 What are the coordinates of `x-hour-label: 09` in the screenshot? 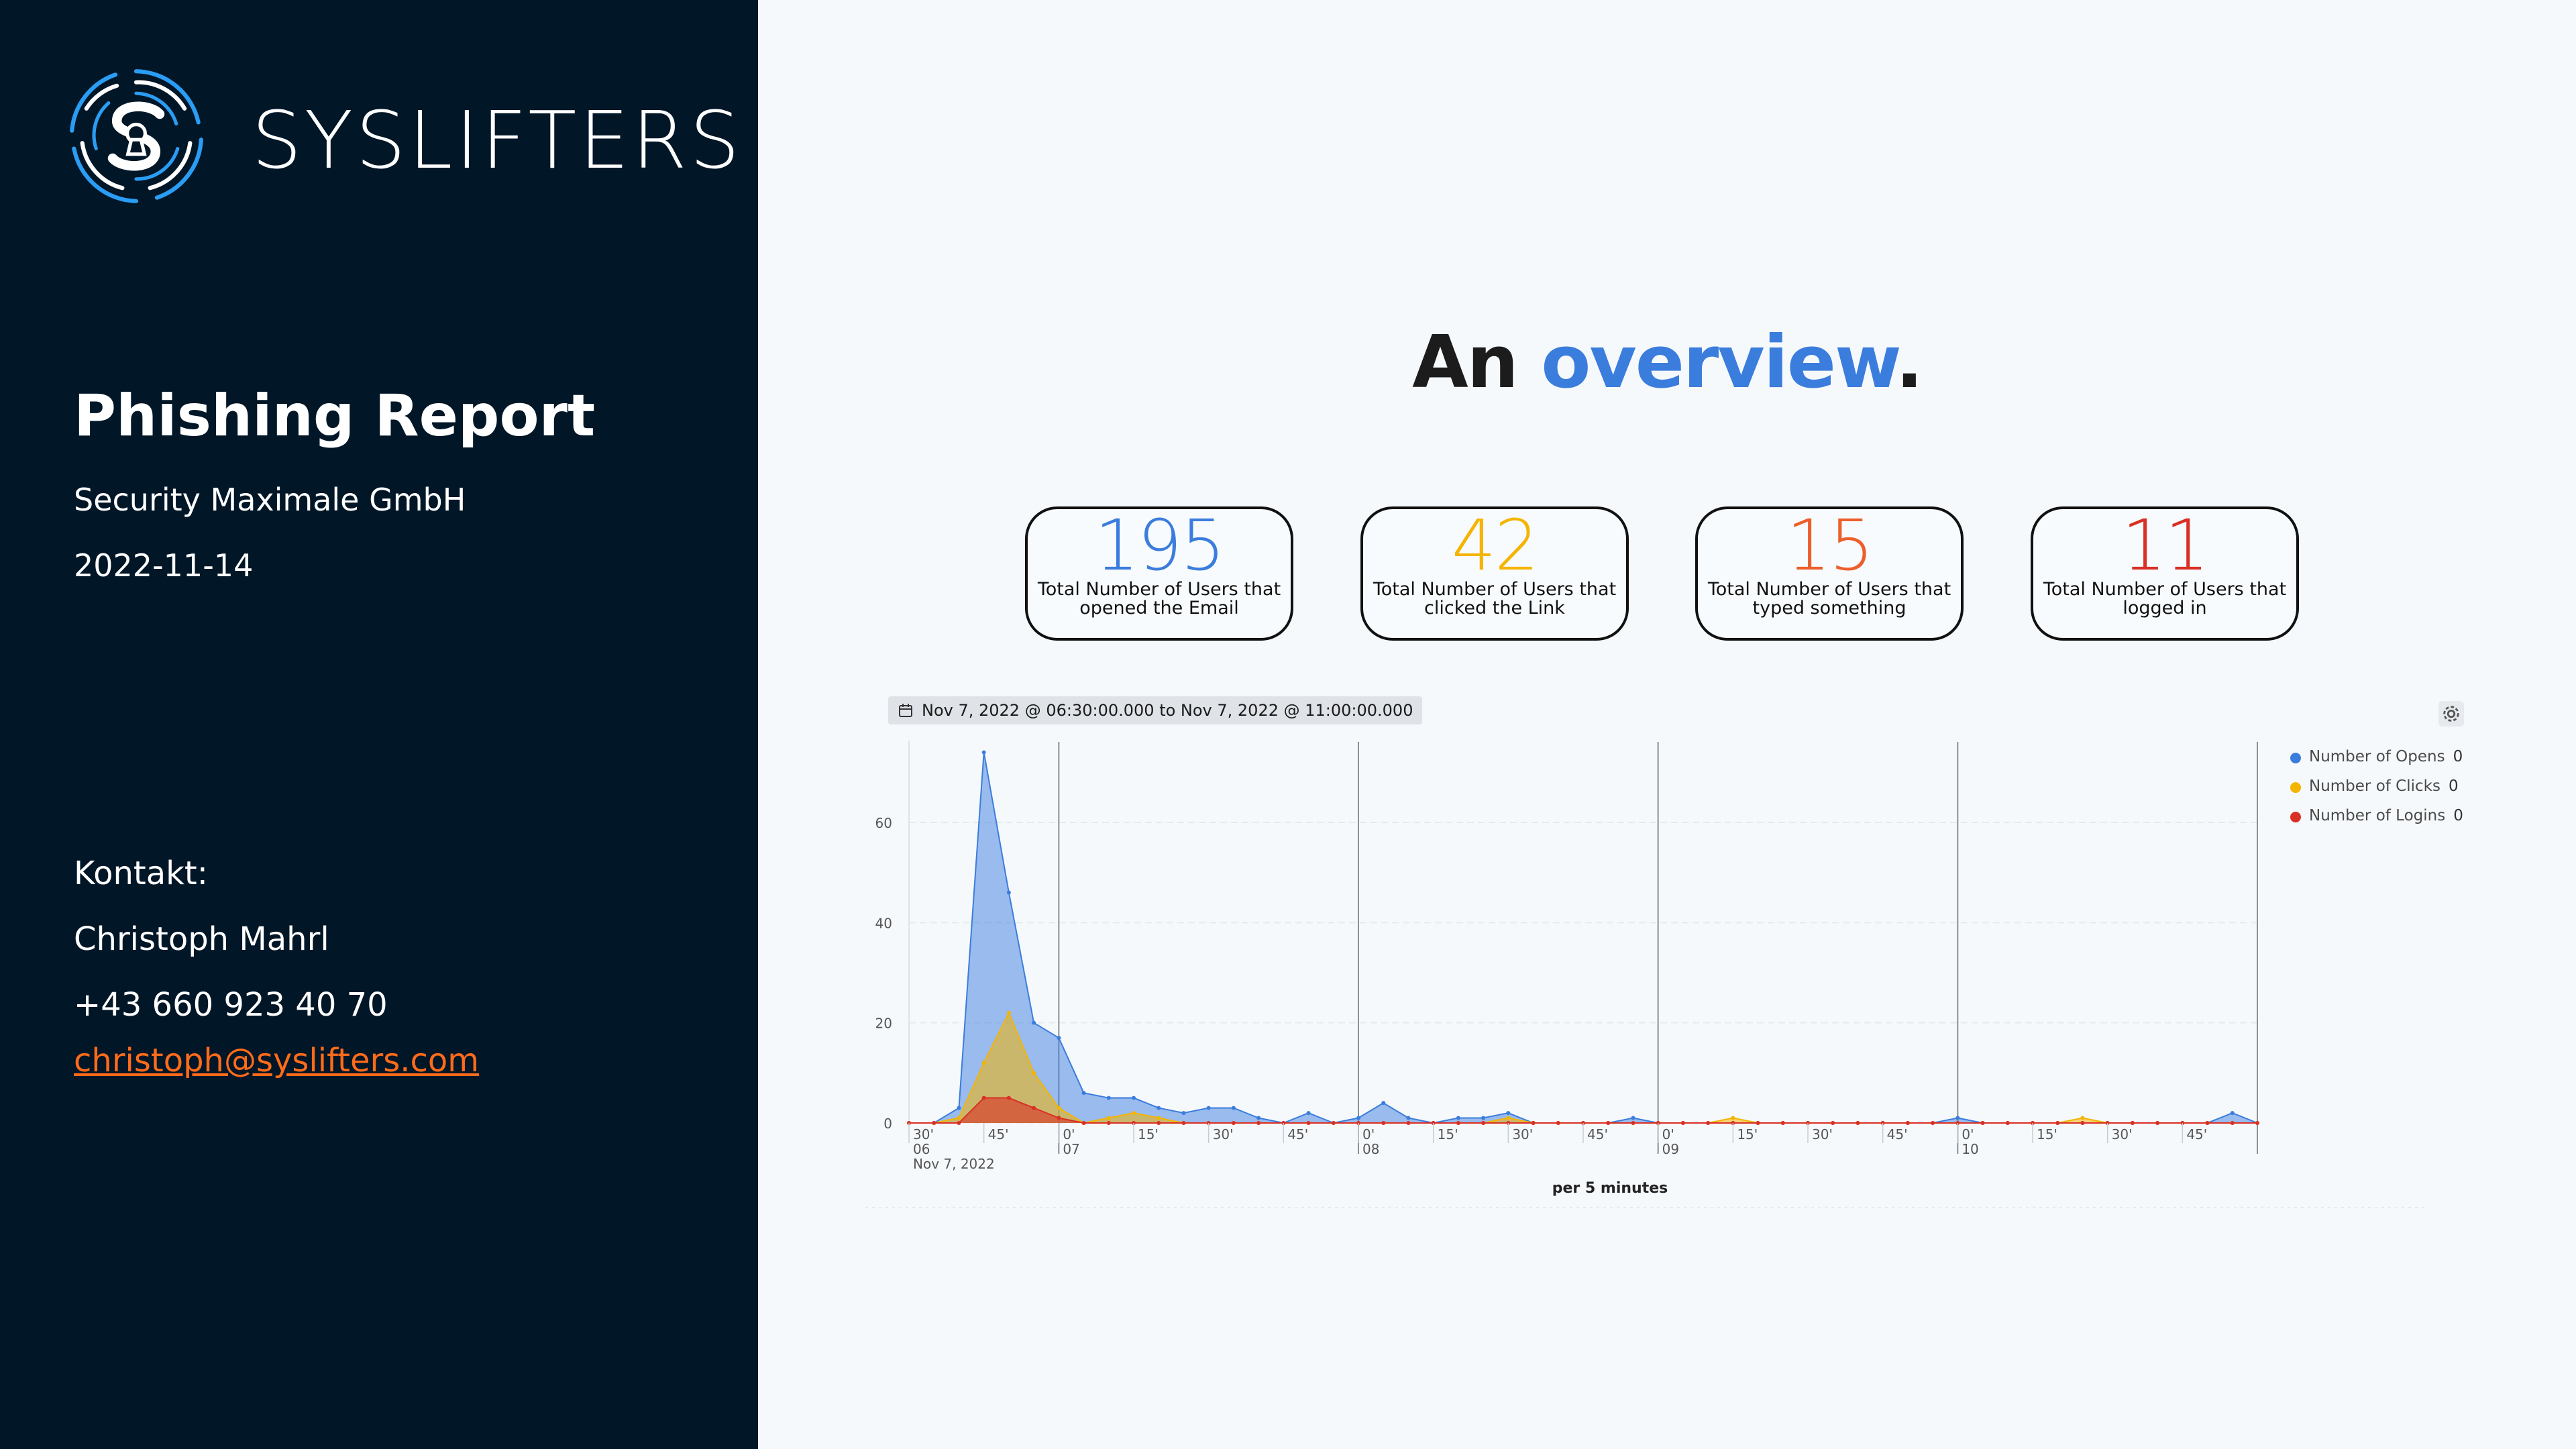 It's located at (1670, 1149).